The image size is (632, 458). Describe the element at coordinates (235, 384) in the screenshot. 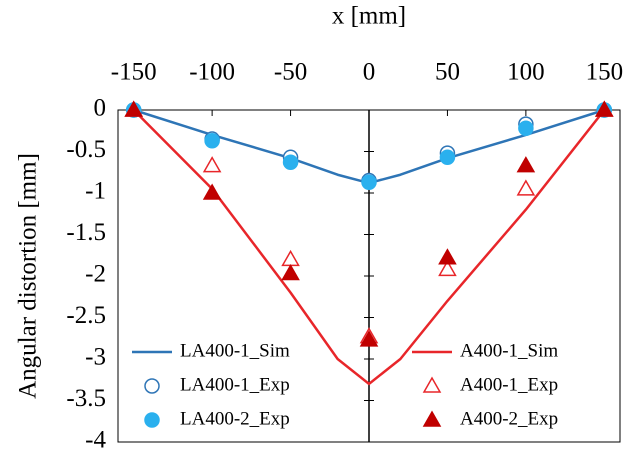

I see `legend-label: LA400-1_Exp` at that location.